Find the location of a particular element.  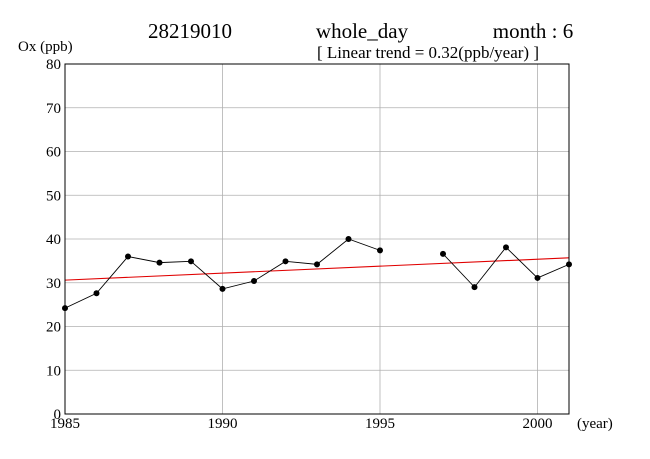

series-group is located at coordinates (317, 274).